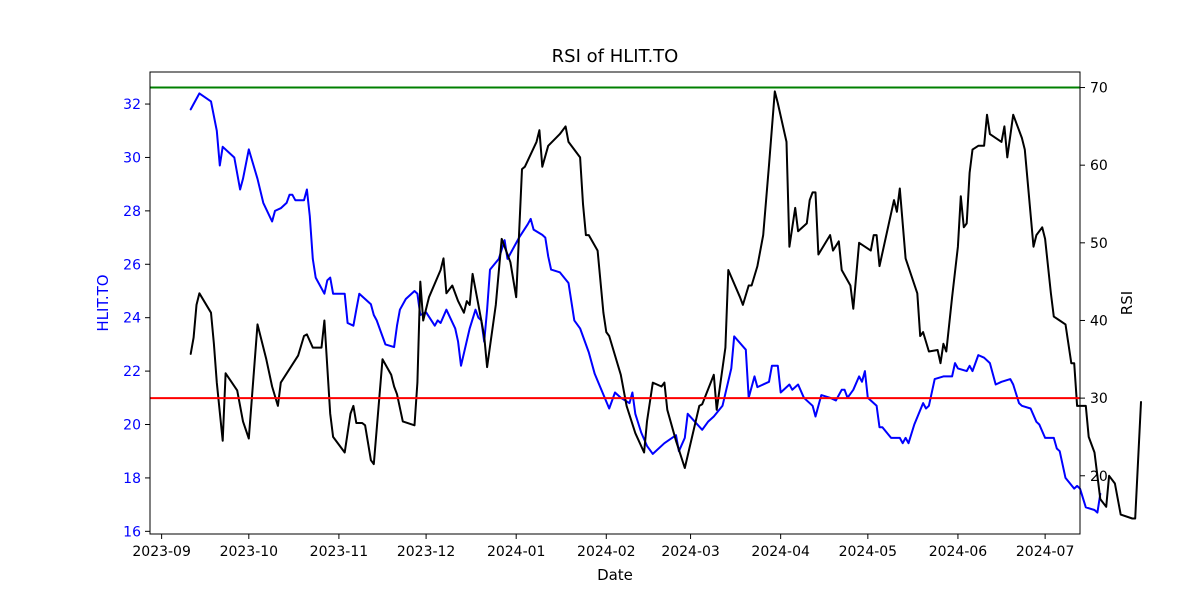 The image size is (1200, 600). I want to click on x-tick-label: 2024-06, so click(958, 552).